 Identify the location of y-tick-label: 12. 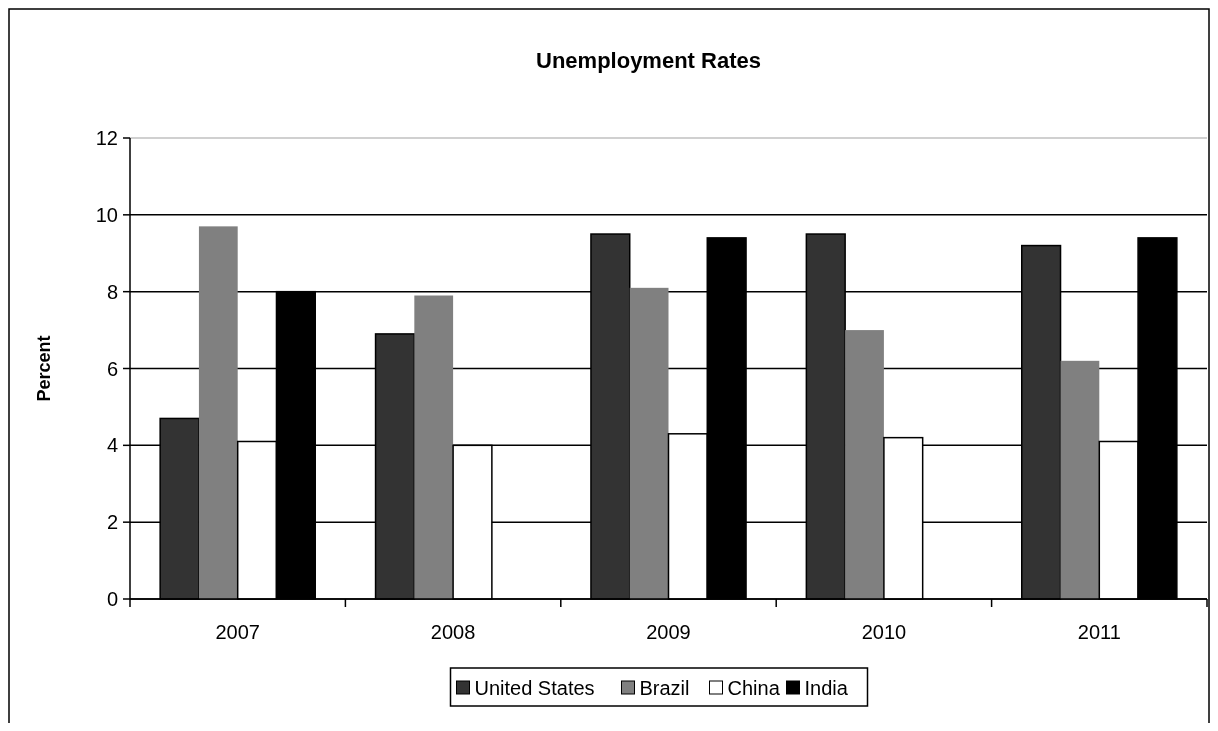
(106, 138).